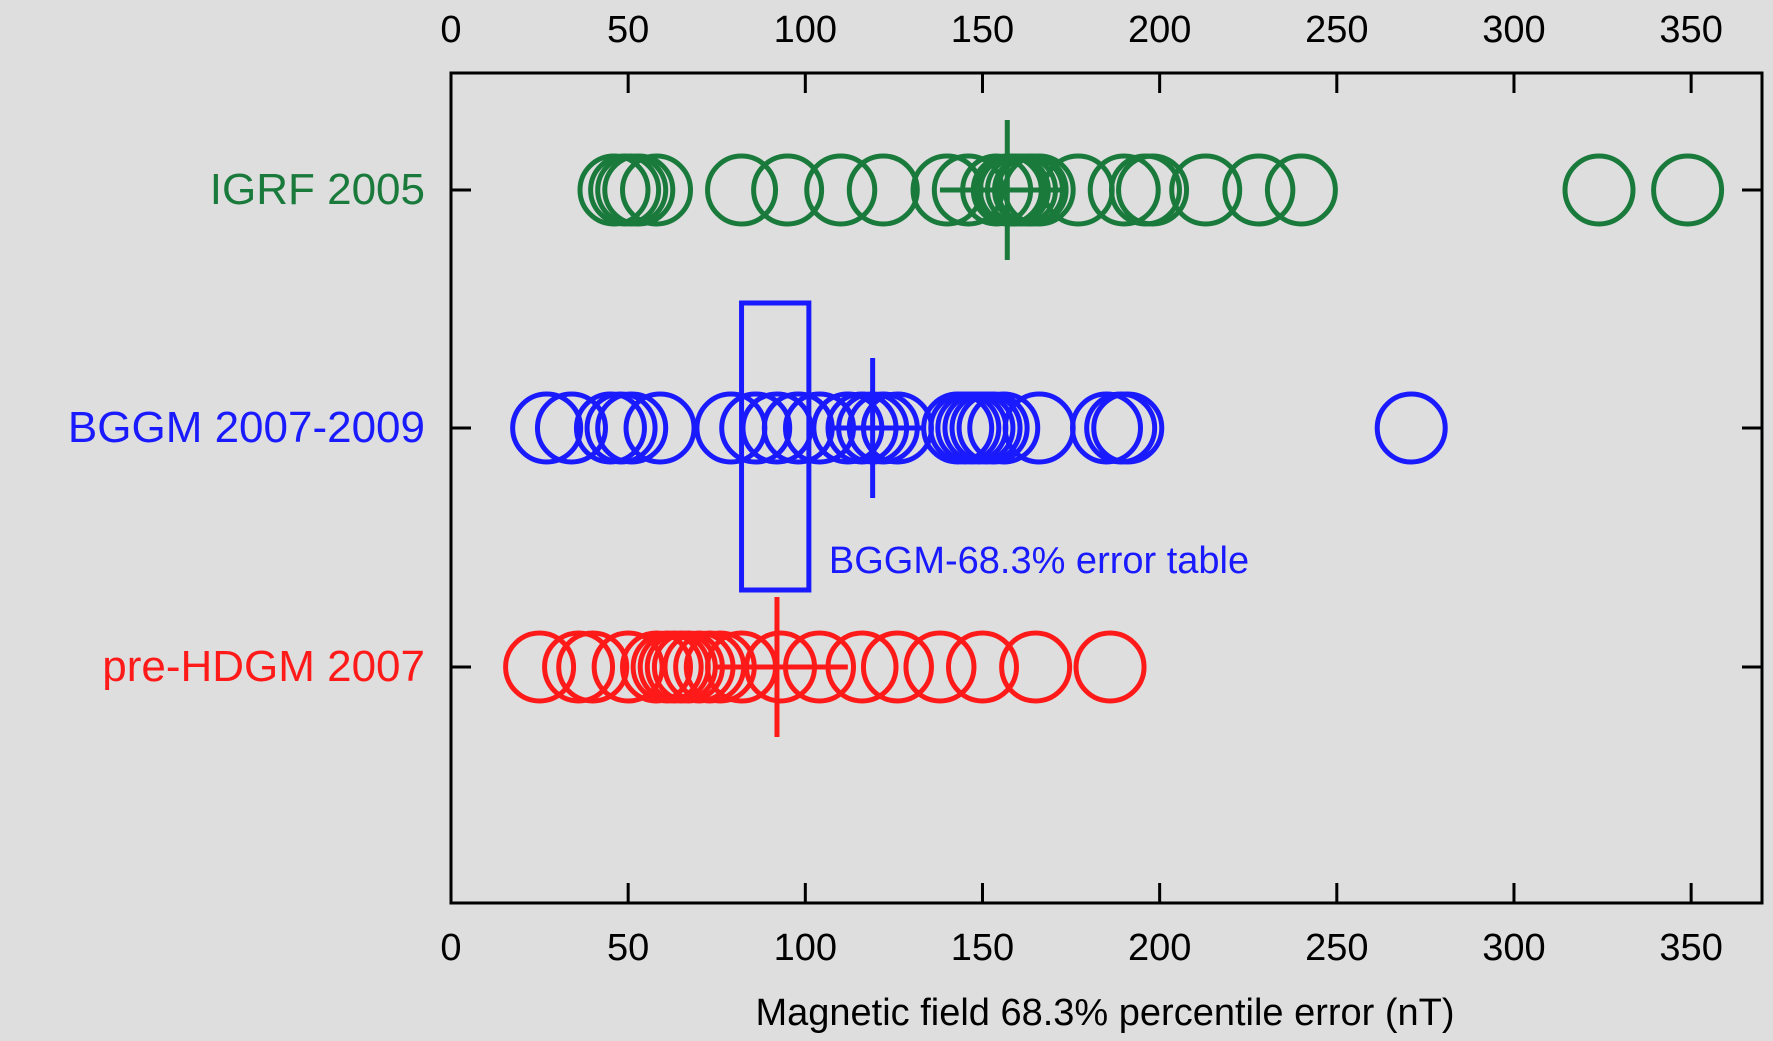  What do you see at coordinates (1081, 926) in the screenshot?
I see `x-axis-bottom: 0 50 100 150 200 250 300 350` at bounding box center [1081, 926].